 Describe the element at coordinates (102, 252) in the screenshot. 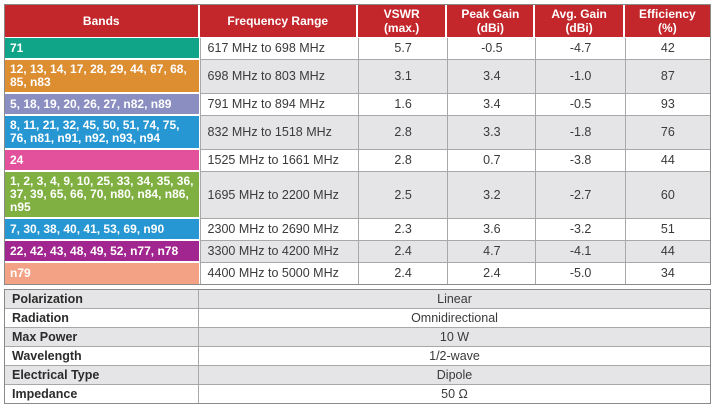

I see `band-cell: 22, 42, 43, 48, 49, 52, n77, n78` at that location.